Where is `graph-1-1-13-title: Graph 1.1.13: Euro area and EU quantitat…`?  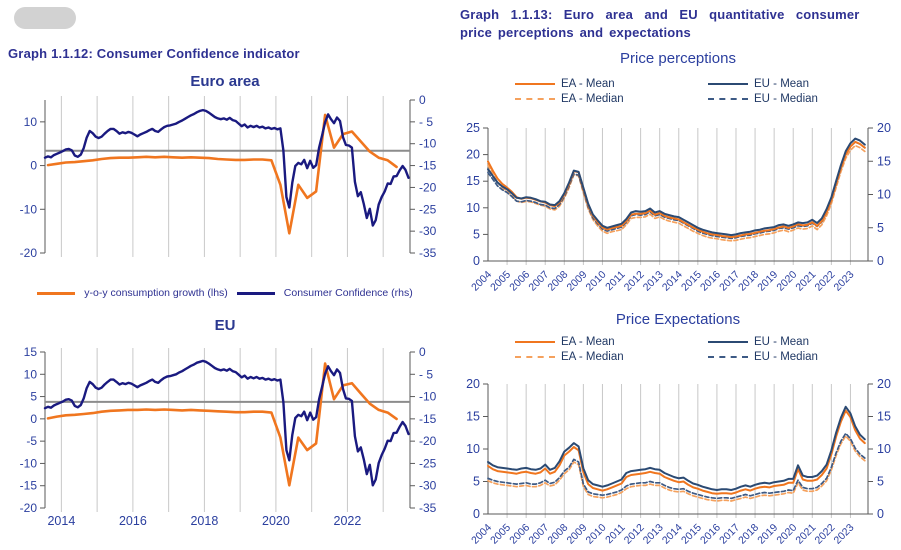 graph-1-1-13-title: Graph 1.1.13: Euro area and EU quantitat… is located at coordinates (679, 24).